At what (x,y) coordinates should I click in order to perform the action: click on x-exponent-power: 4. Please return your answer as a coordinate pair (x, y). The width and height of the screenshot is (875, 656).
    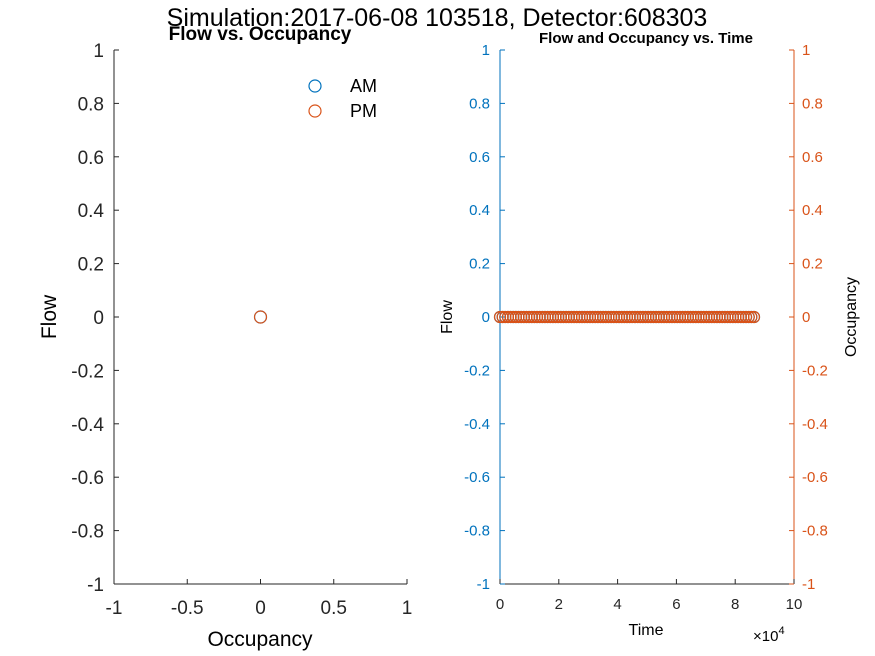
    Looking at the image, I should click on (781, 631).